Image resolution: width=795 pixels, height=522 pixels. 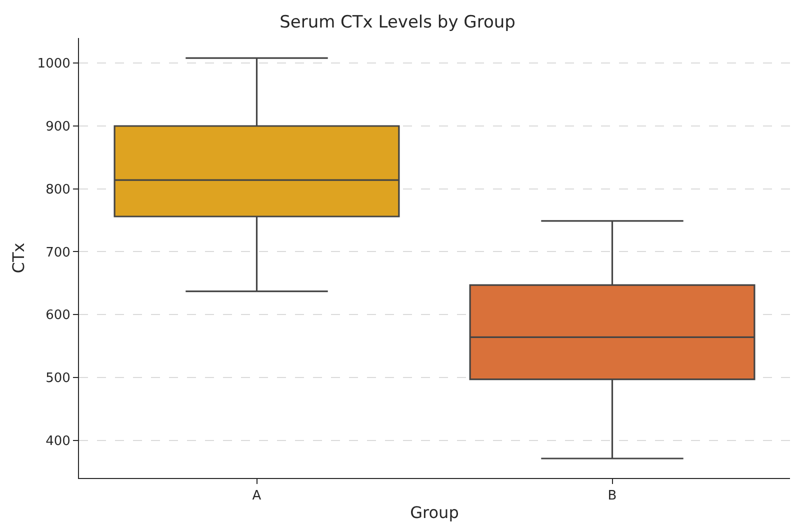 I want to click on y-tick-label: 900, so click(x=58, y=127).